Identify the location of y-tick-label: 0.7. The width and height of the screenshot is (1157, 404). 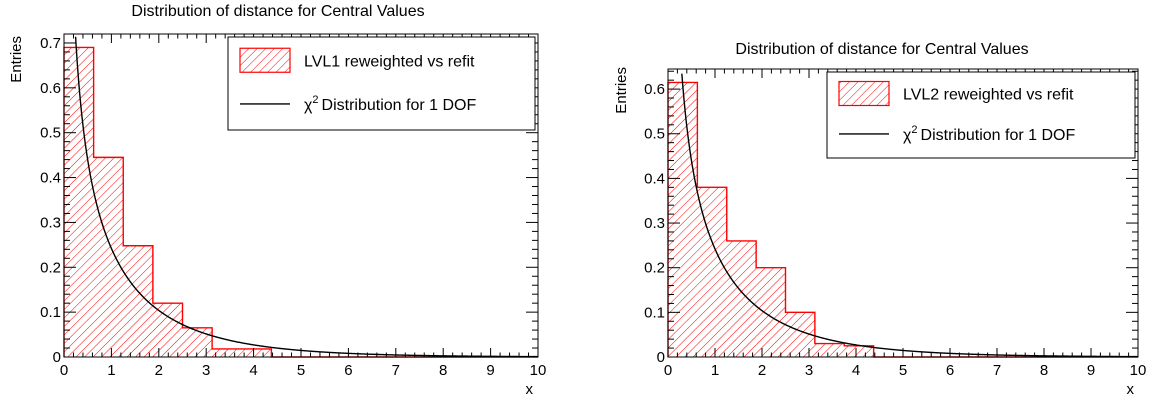
(50, 43).